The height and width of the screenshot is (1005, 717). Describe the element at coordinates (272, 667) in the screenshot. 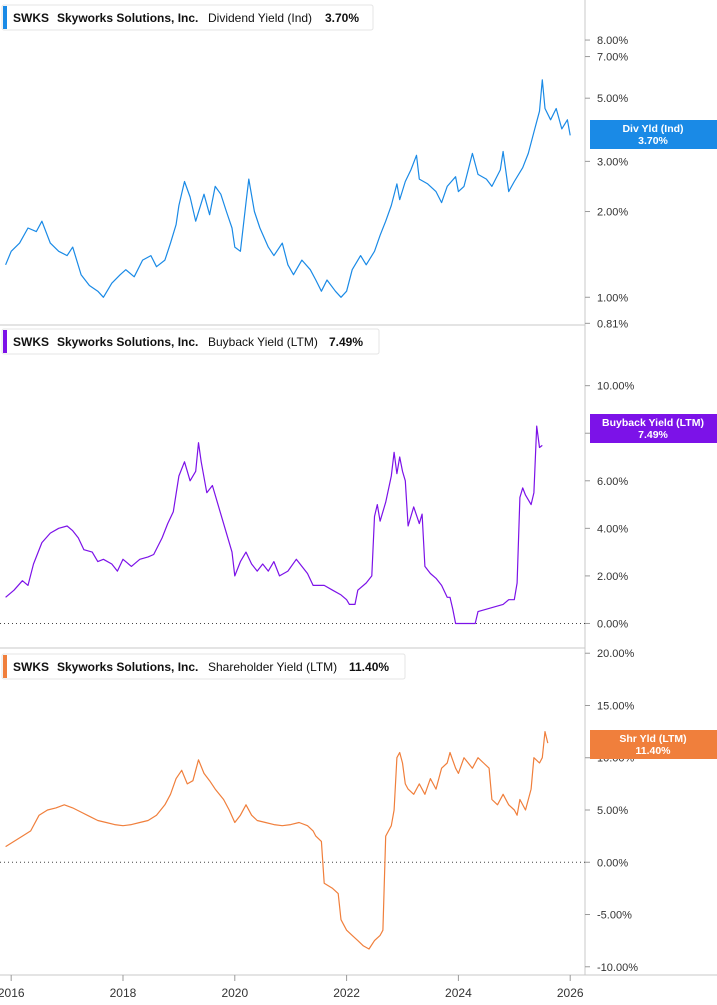

I see `legend-metric: Shareholder Yield (LTM)` at that location.